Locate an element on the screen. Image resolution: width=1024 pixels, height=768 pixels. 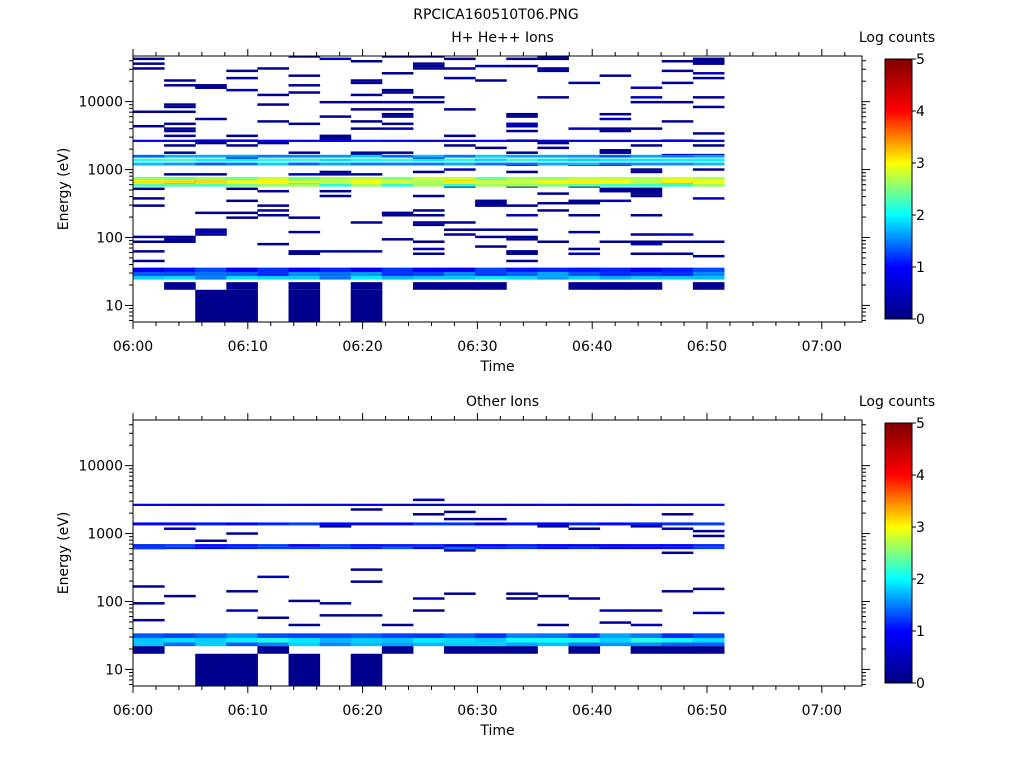
y-tick-label: 10 is located at coordinates (114, 670).